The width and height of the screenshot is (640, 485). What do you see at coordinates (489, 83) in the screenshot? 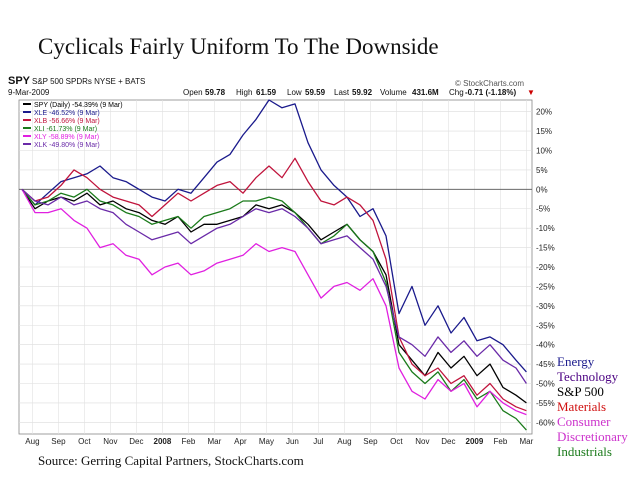
I see `chart-watermark: © StockCharts.com` at bounding box center [489, 83].